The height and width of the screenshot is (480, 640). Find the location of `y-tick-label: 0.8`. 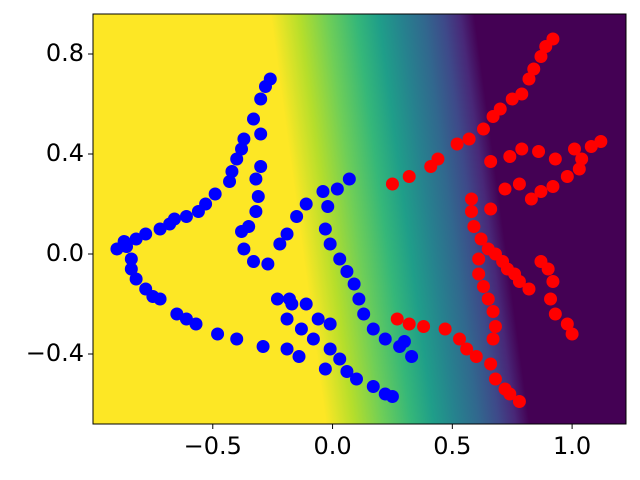

y-tick-label: 0.8 is located at coordinates (65, 53).